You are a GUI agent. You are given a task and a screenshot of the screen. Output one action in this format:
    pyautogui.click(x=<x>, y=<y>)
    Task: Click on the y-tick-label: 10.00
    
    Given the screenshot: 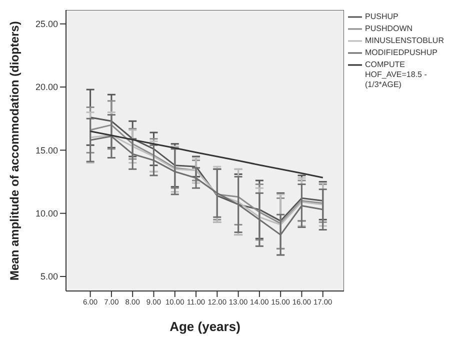 What is the action you would take?
    pyautogui.click(x=46, y=213)
    